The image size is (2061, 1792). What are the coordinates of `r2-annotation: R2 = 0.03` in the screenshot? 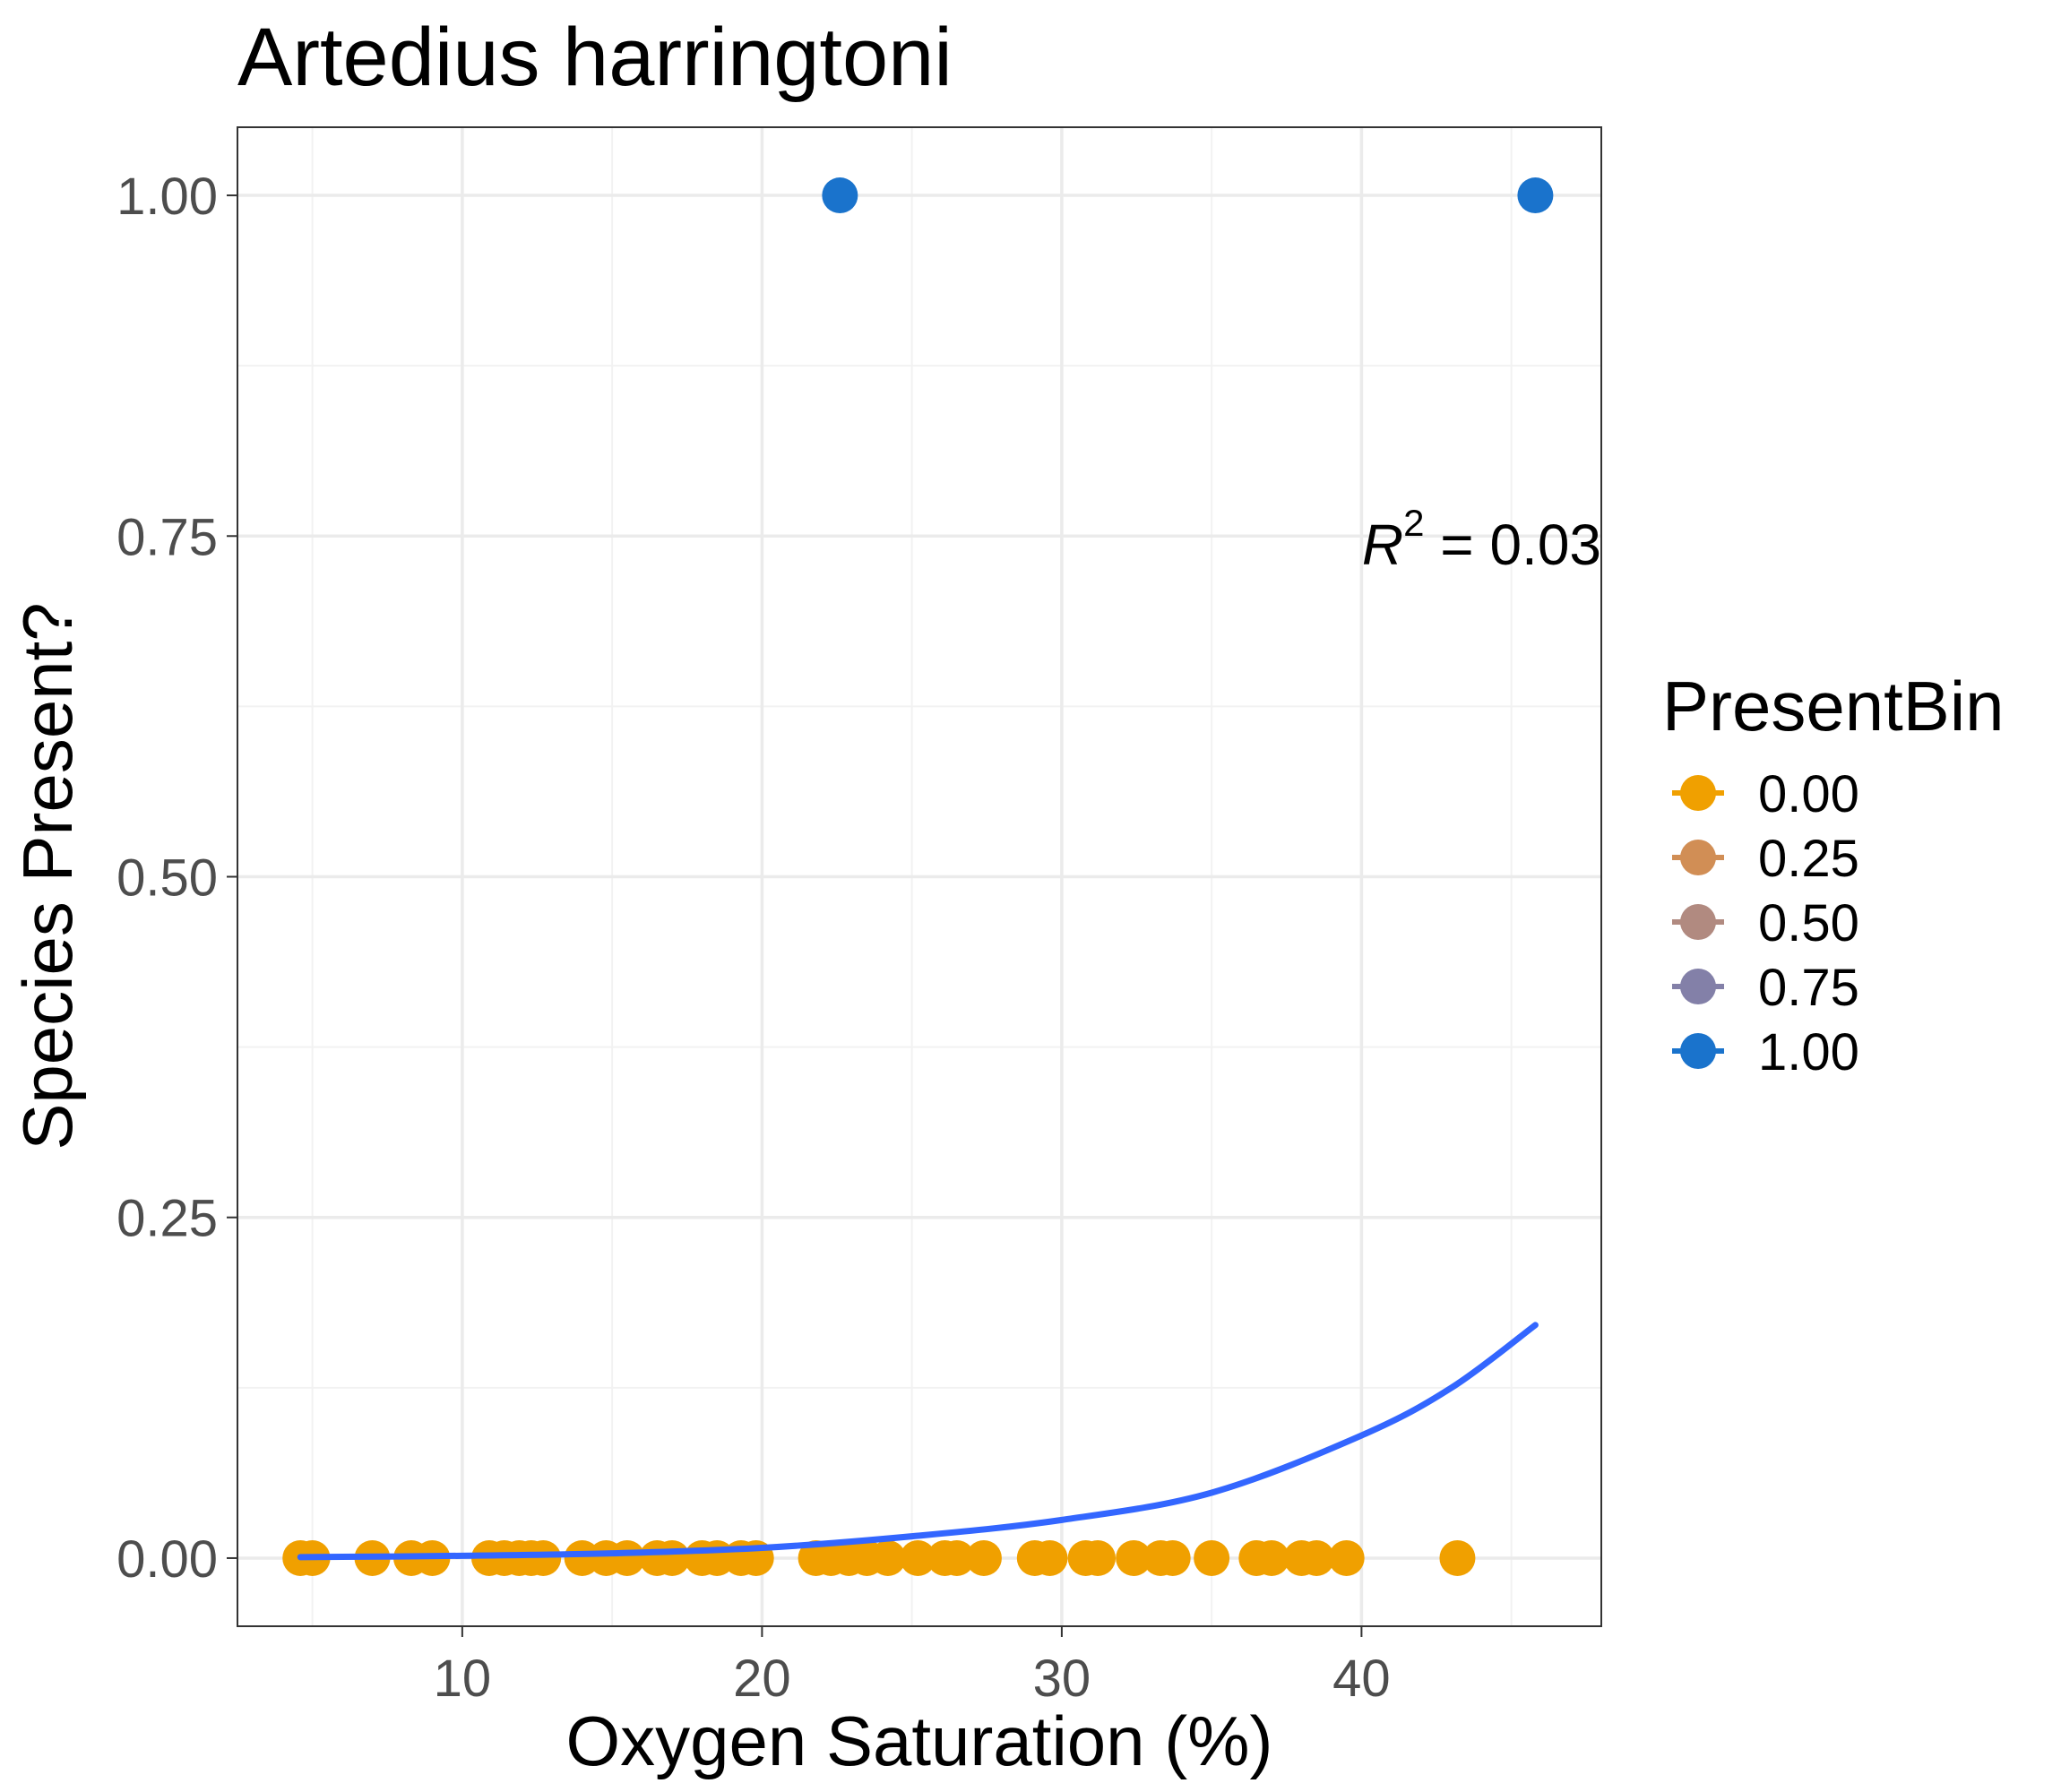 It's located at (1481, 540).